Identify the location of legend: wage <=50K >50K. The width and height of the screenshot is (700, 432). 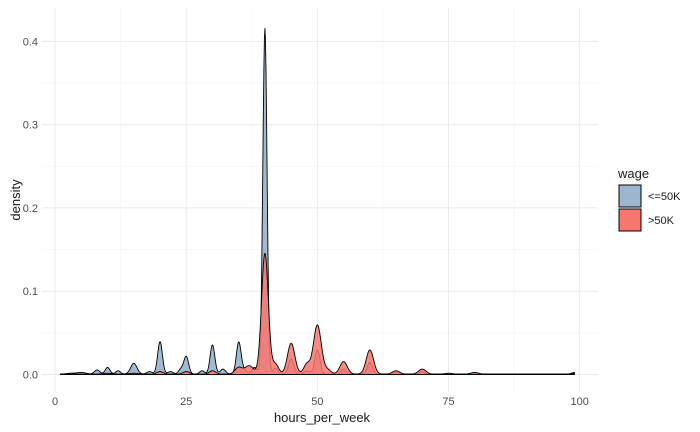
(649, 199).